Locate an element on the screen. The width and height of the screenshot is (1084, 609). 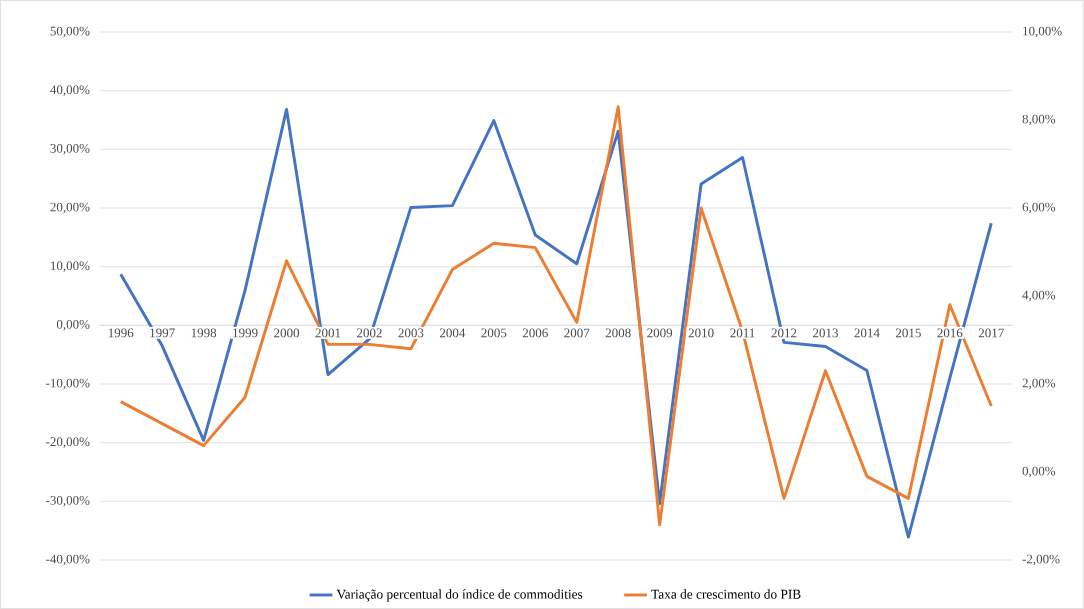
x-tick-label: 1998 is located at coordinates (204, 333).